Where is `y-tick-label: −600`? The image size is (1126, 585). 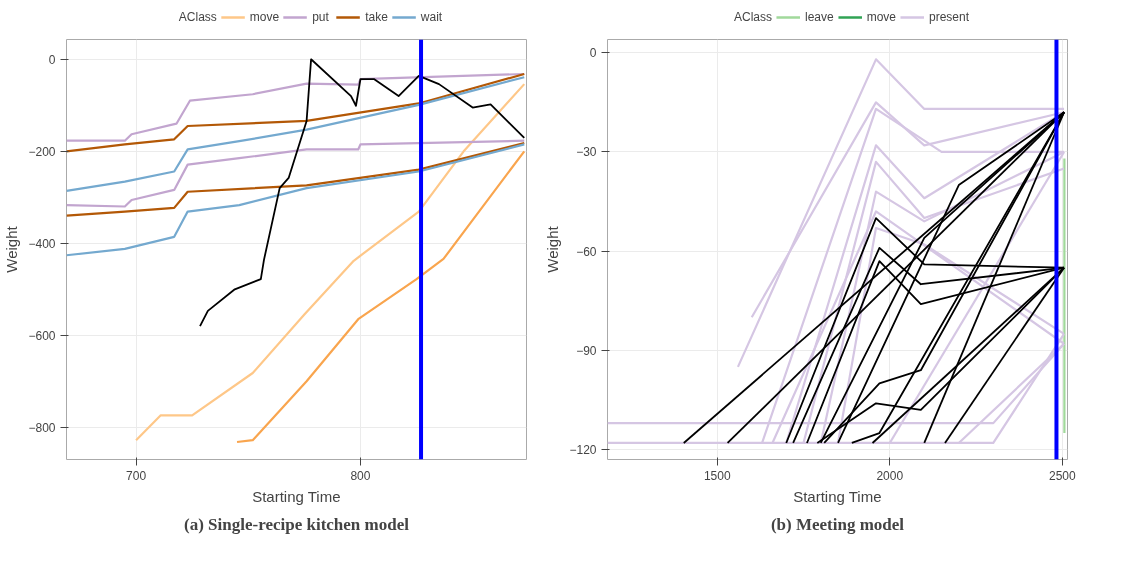
y-tick-label: −600 is located at coordinates (42, 335).